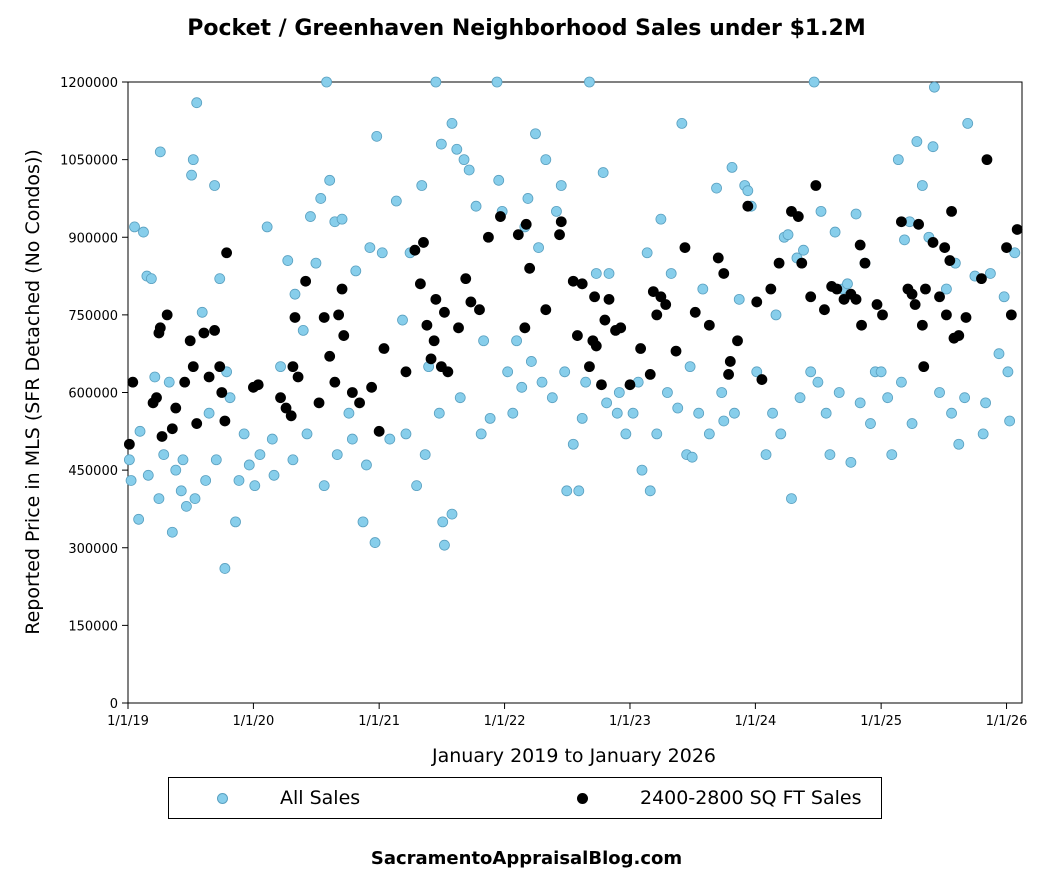 The image size is (1053, 889). Describe the element at coordinates (505, 721) in the screenshot. I see `x-tick-label: 1/1/22` at that location.